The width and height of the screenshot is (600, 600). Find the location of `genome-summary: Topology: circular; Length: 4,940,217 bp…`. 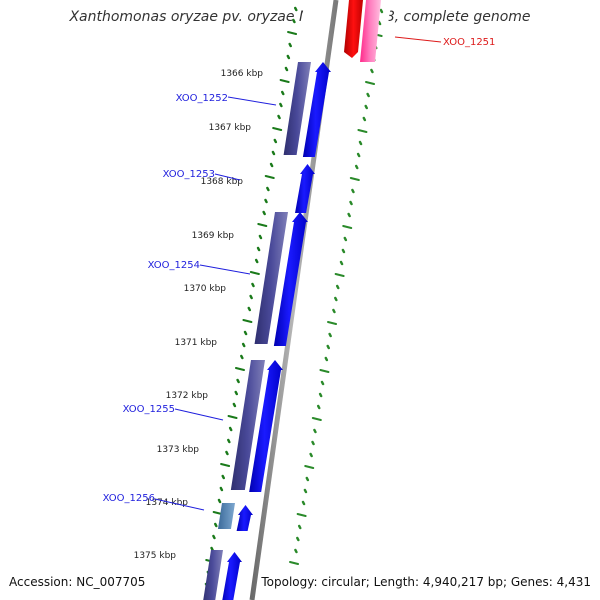

genome-summary: Topology: circular; Length: 4,940,217 bp… is located at coordinates (426, 582).